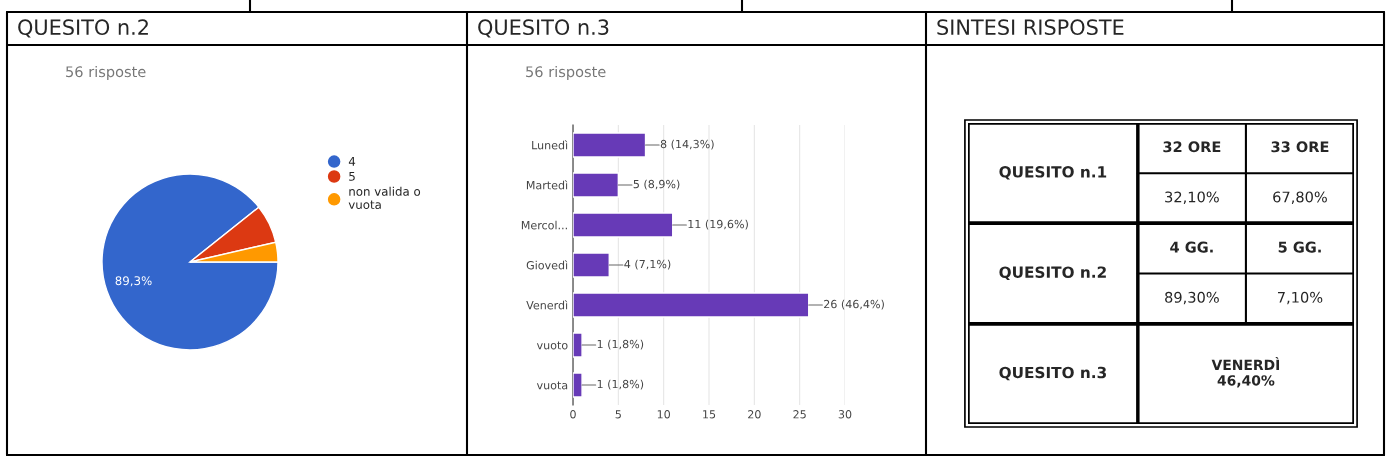 This screenshot has height=456, width=1389. What do you see at coordinates (552, 345) in the screenshot?
I see `y-tick-label: vuoto` at bounding box center [552, 345].